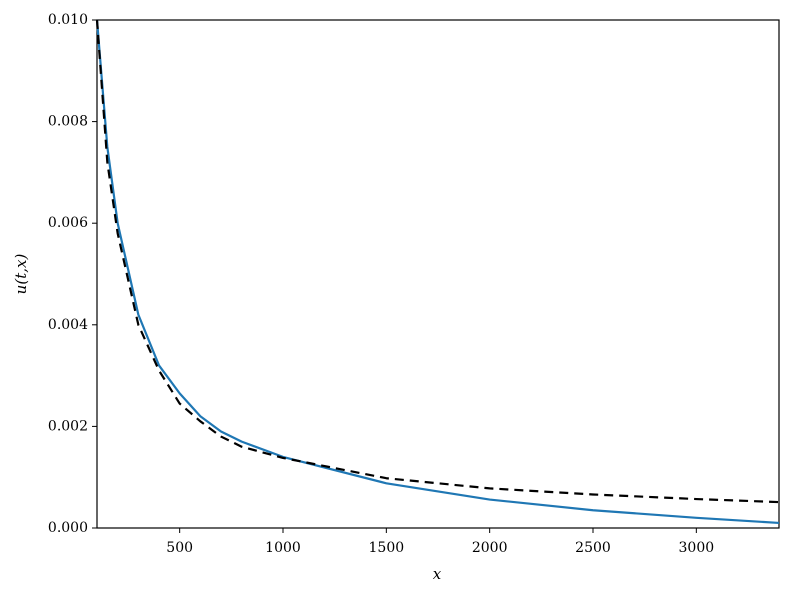 The height and width of the screenshot is (601, 793). I want to click on y-tick-label: 0.000, so click(68, 528).